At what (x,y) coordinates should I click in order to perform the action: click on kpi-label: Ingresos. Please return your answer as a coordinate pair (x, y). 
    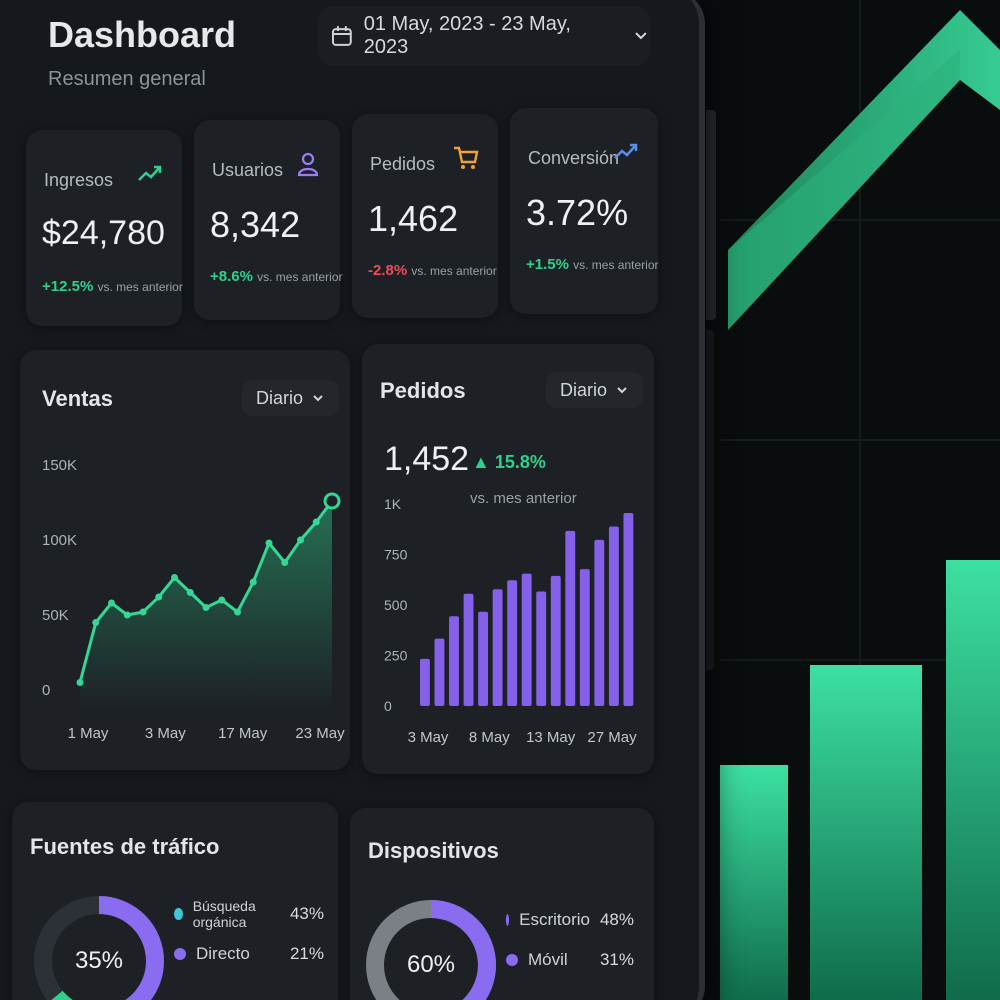
    Looking at the image, I should click on (79, 180).